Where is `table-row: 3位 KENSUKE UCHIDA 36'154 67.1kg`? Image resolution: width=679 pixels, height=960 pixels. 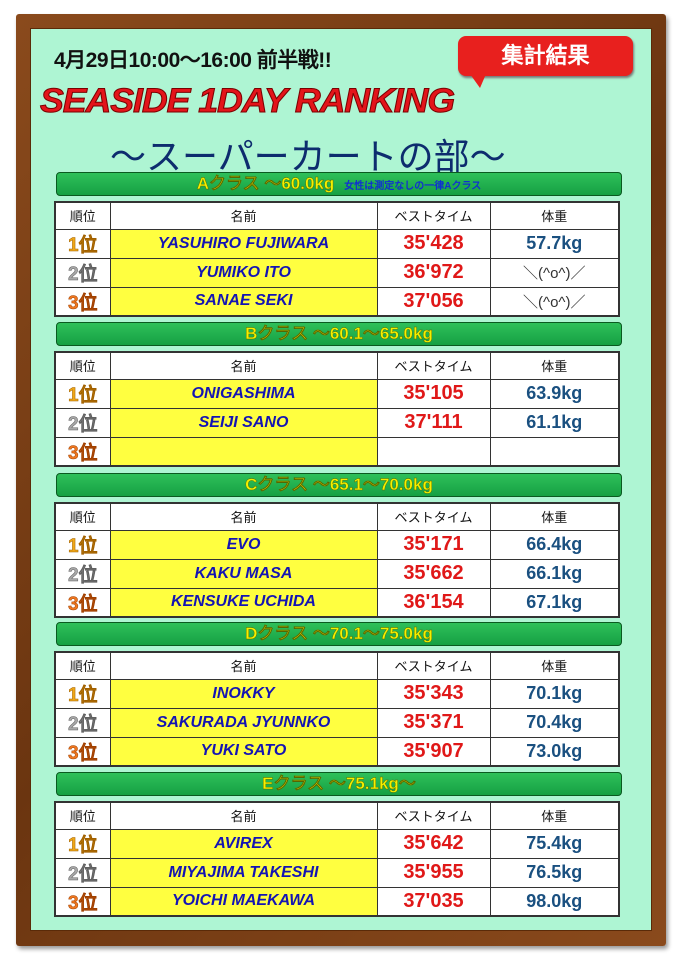
table-row: 3位 KENSUKE UCHIDA 36'154 67.1kg is located at coordinates (337, 602).